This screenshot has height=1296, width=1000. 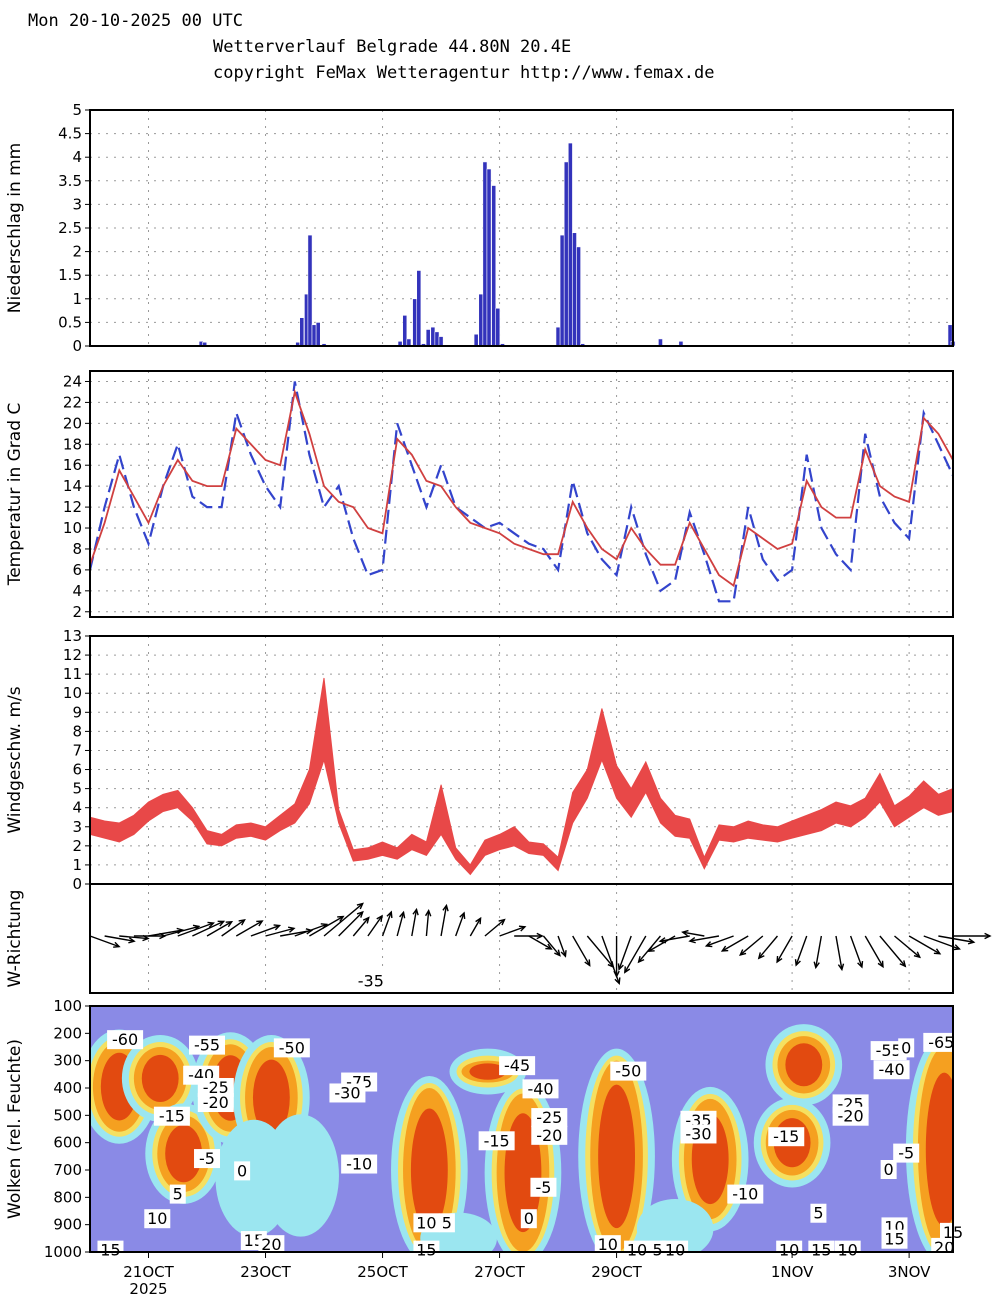 What do you see at coordinates (517, 1065) in the screenshot?
I see `isotherm-label: -45` at bounding box center [517, 1065].